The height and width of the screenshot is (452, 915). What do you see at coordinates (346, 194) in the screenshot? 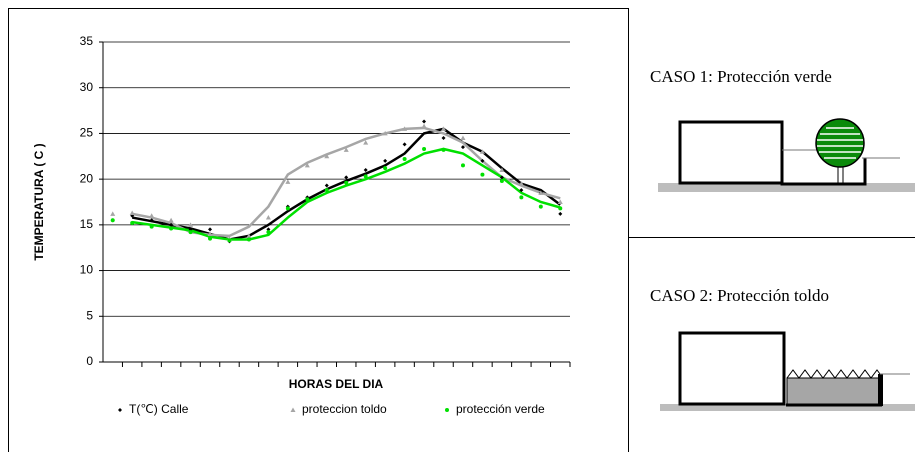
I see `trend-line` at bounding box center [346, 194].